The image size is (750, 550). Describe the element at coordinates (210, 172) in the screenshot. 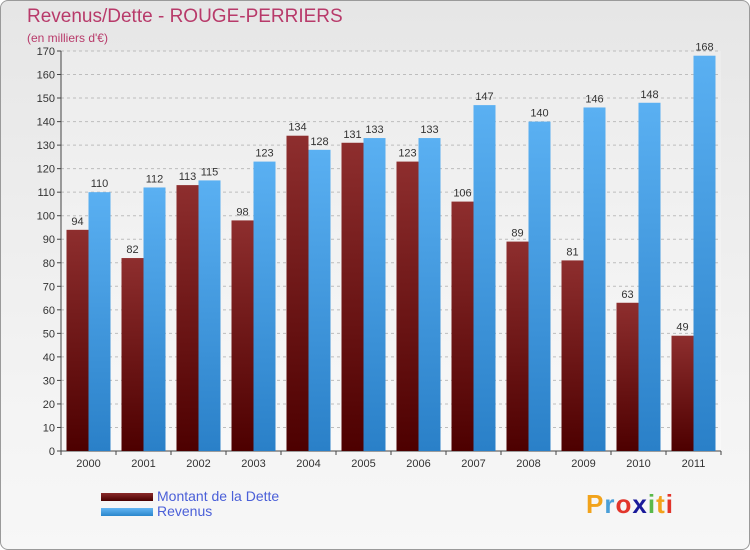

I see `data-label-revenue: 115` at that location.